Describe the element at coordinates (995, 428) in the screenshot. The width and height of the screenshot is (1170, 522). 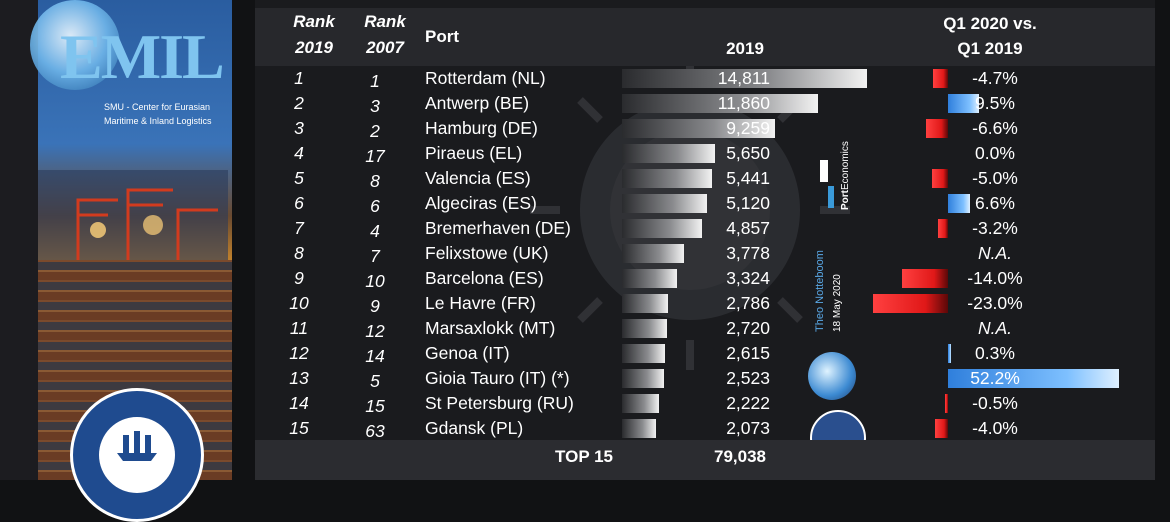
I see `change-value: -4.0%` at that location.